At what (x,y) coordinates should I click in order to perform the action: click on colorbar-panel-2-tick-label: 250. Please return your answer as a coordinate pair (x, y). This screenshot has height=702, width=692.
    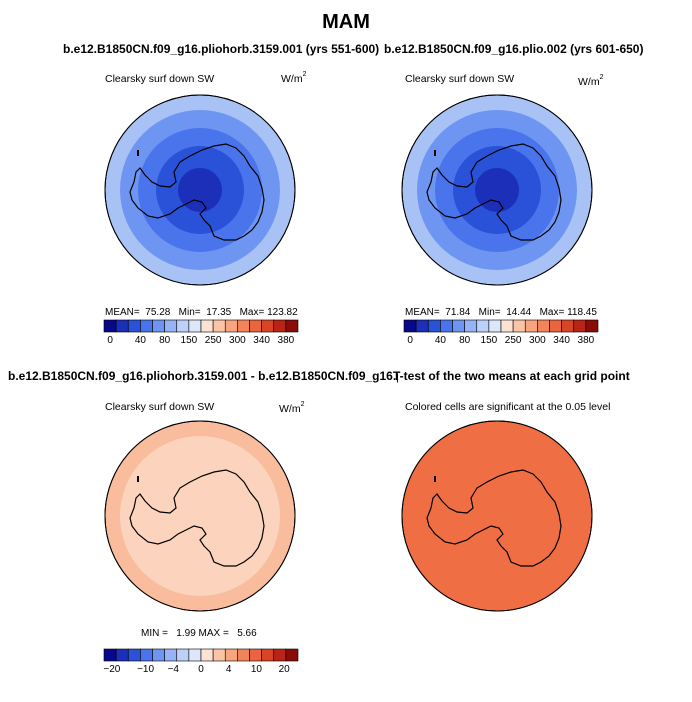
    Looking at the image, I should click on (513, 340).